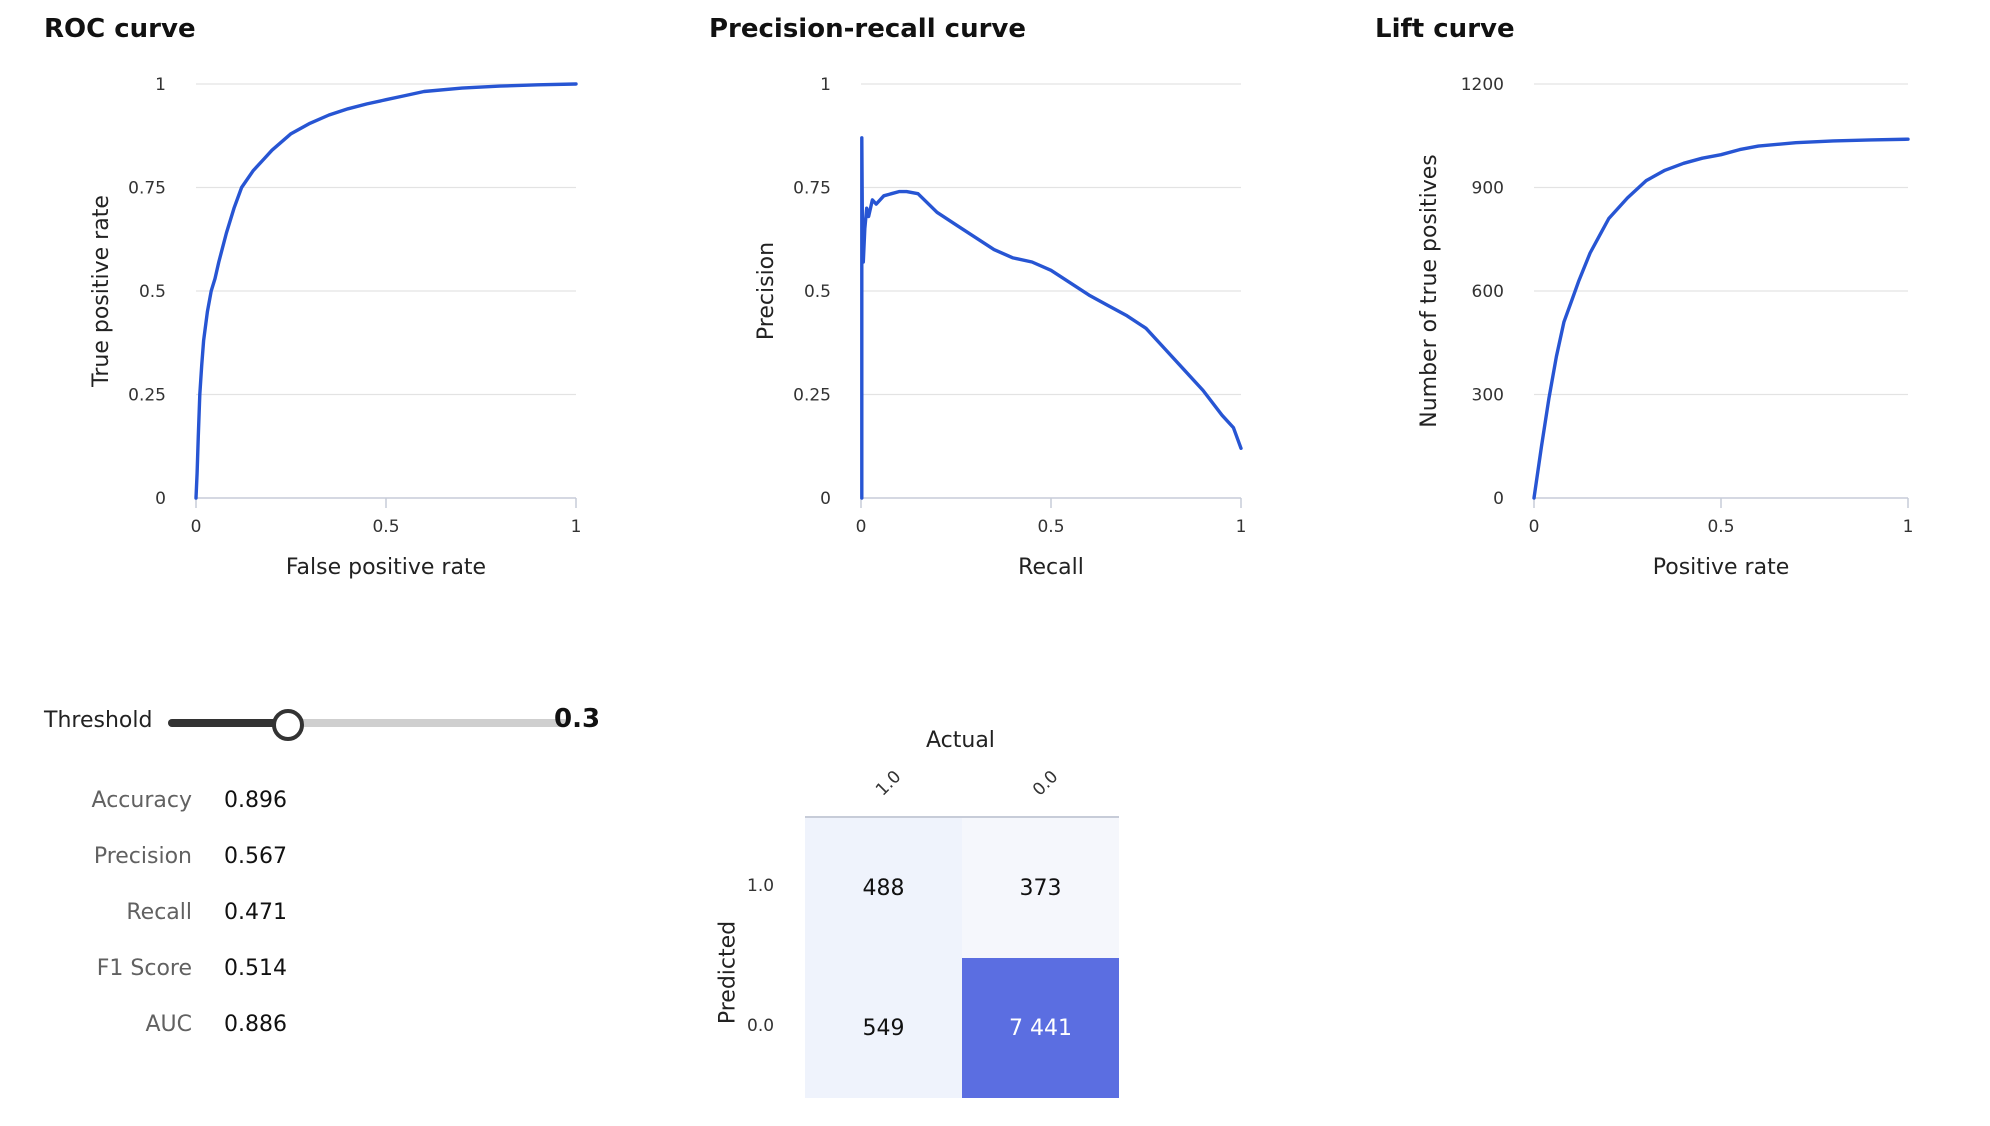 This screenshot has height=1126, width=1990. Describe the element at coordinates (142, 856) in the screenshot. I see `metric-name: Precision` at that location.